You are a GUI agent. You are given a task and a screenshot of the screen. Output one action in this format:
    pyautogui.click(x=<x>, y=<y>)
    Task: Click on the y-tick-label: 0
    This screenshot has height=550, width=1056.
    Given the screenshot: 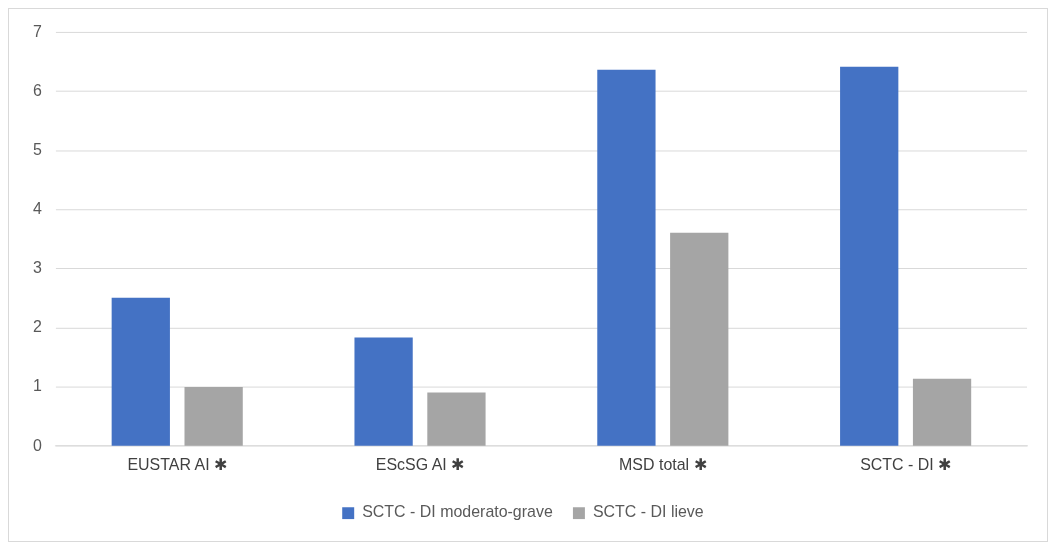 What is the action you would take?
    pyautogui.click(x=37, y=445)
    